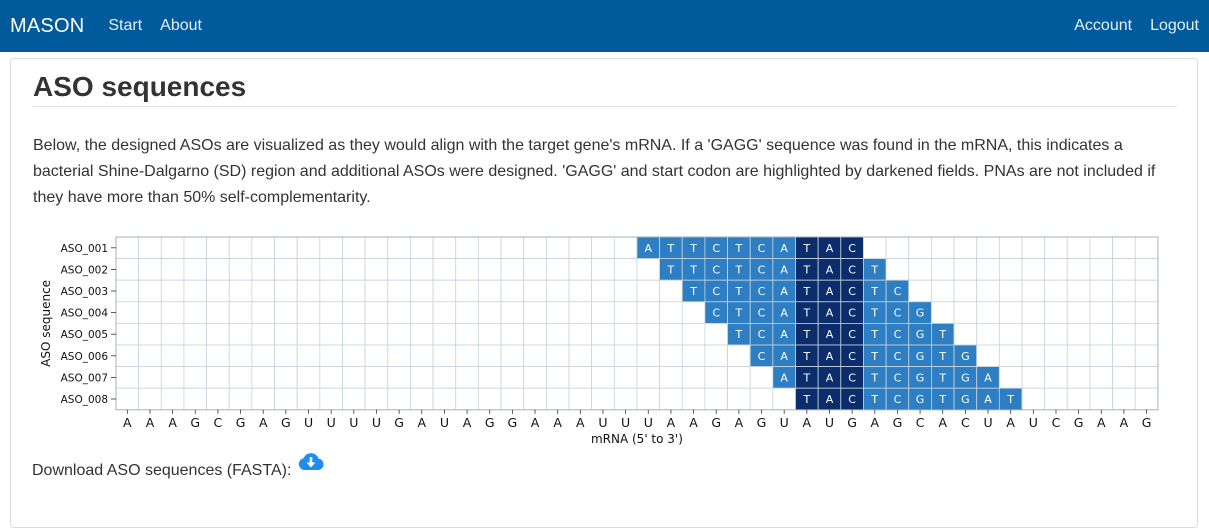 The width and height of the screenshot is (1209, 528). Describe the element at coordinates (1103, 25) in the screenshot. I see `nav-link-account: Account` at that location.